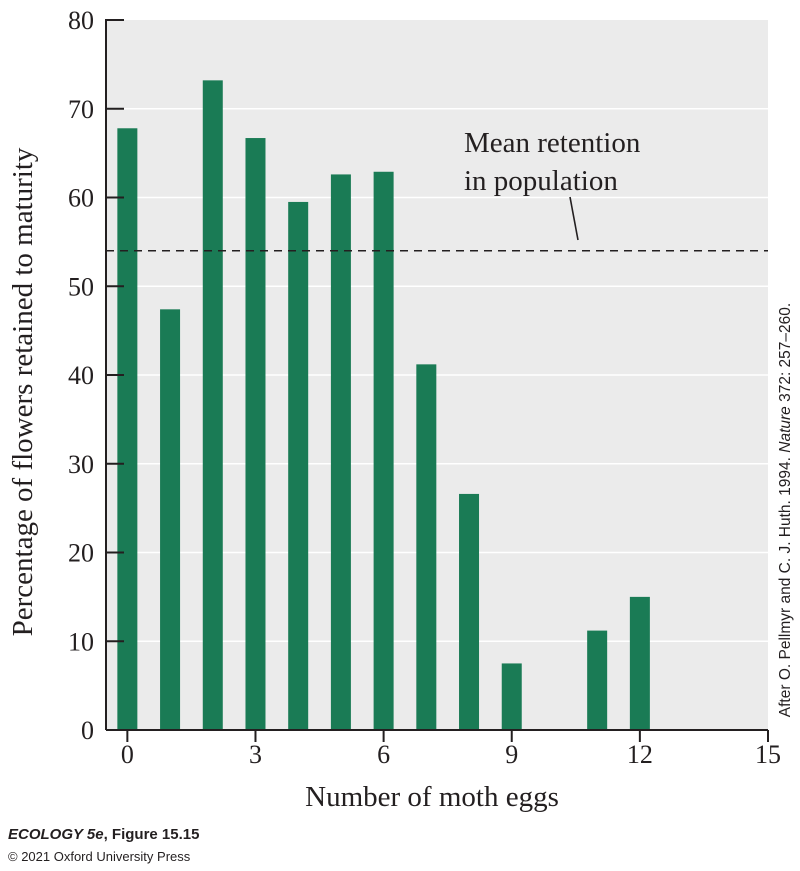 This screenshot has width=800, height=871. Describe the element at coordinates (255, 754) in the screenshot. I see `x-tick-label: 3` at that location.